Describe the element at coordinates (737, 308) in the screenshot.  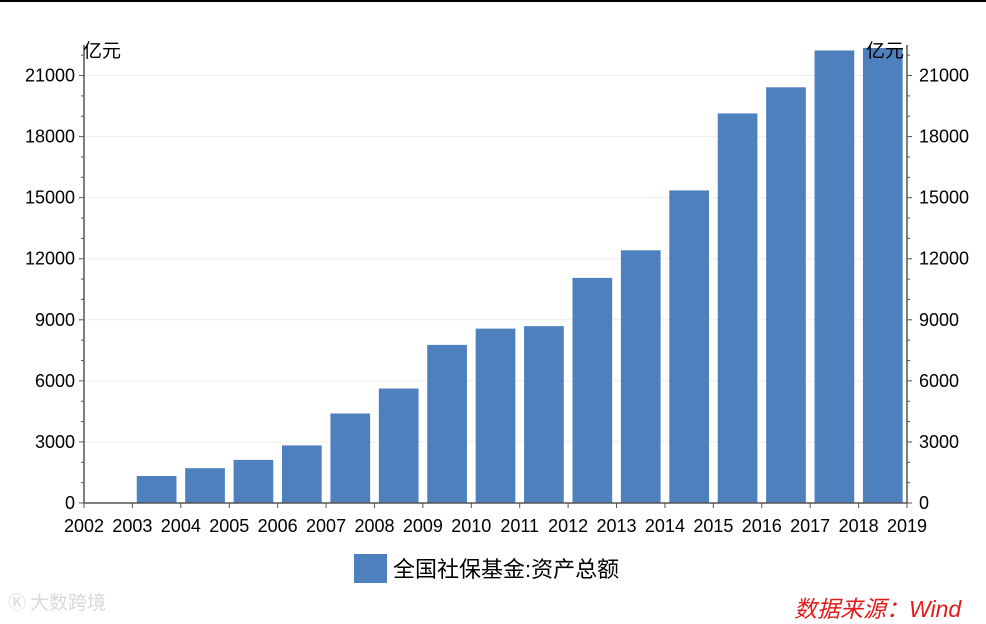
I see `bar-2015` at that location.